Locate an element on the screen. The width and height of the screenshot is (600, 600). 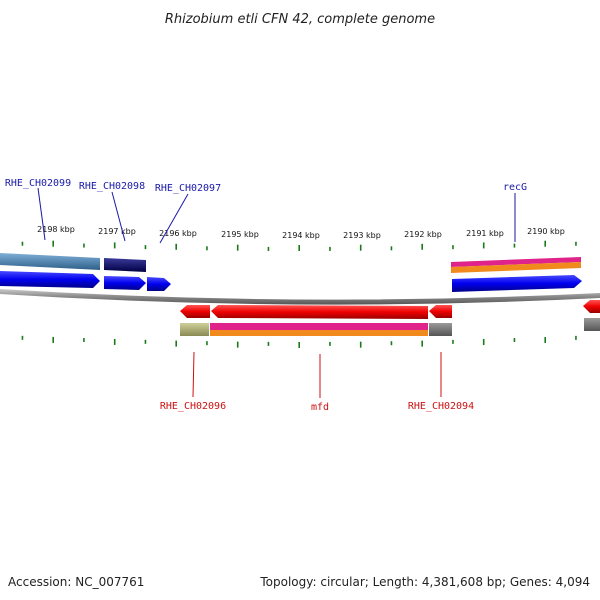
cds-arrow-recg is located at coordinates (517, 283).